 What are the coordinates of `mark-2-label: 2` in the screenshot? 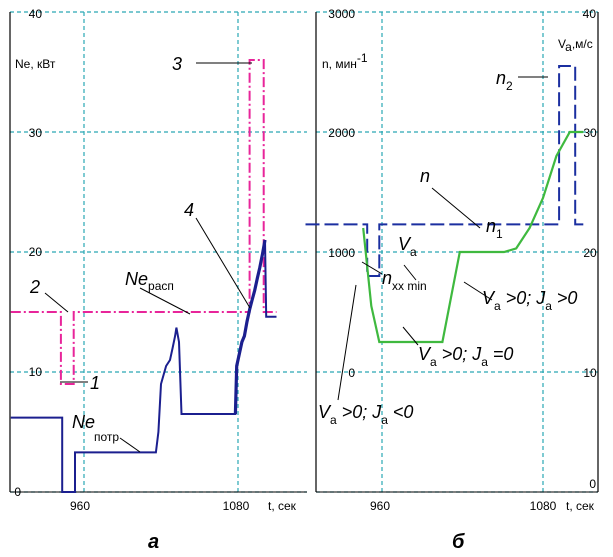 It's located at (34, 287).